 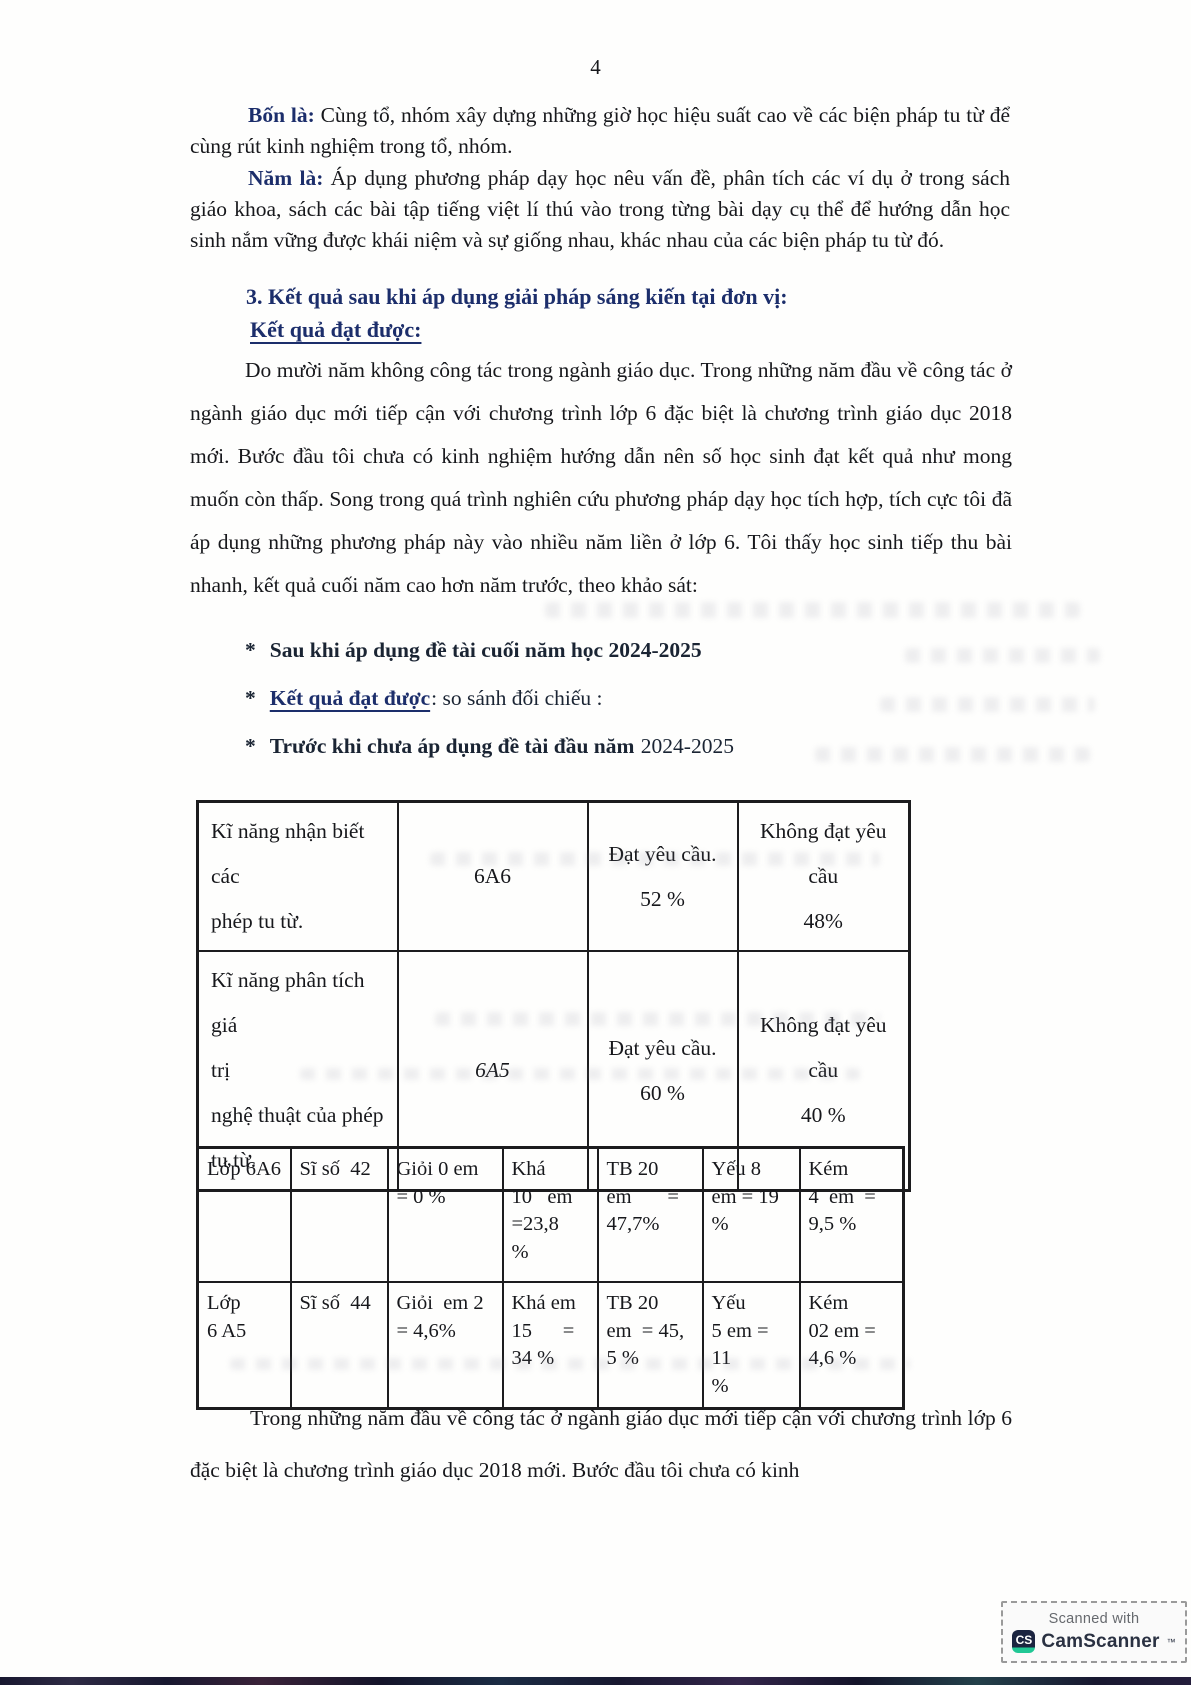 I want to click on skill-cell: Kĩ năng nhận biết các phép tu từ., so click(x=297, y=876).